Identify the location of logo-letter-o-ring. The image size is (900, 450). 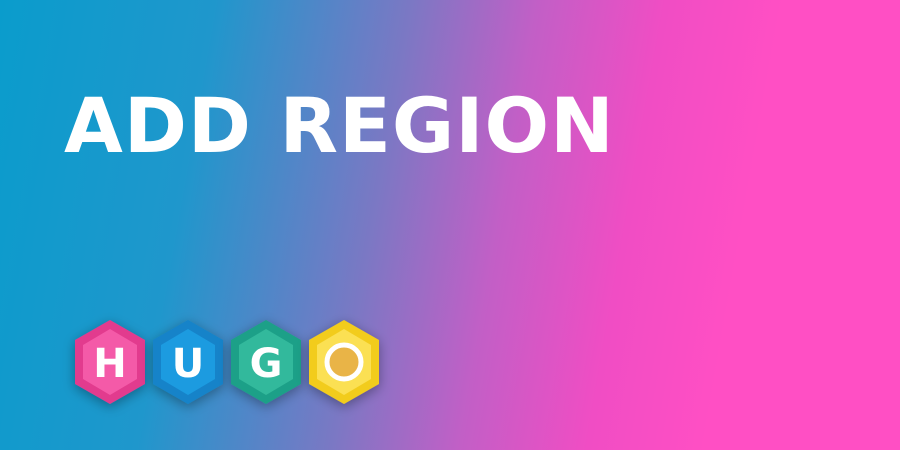
(344, 362).